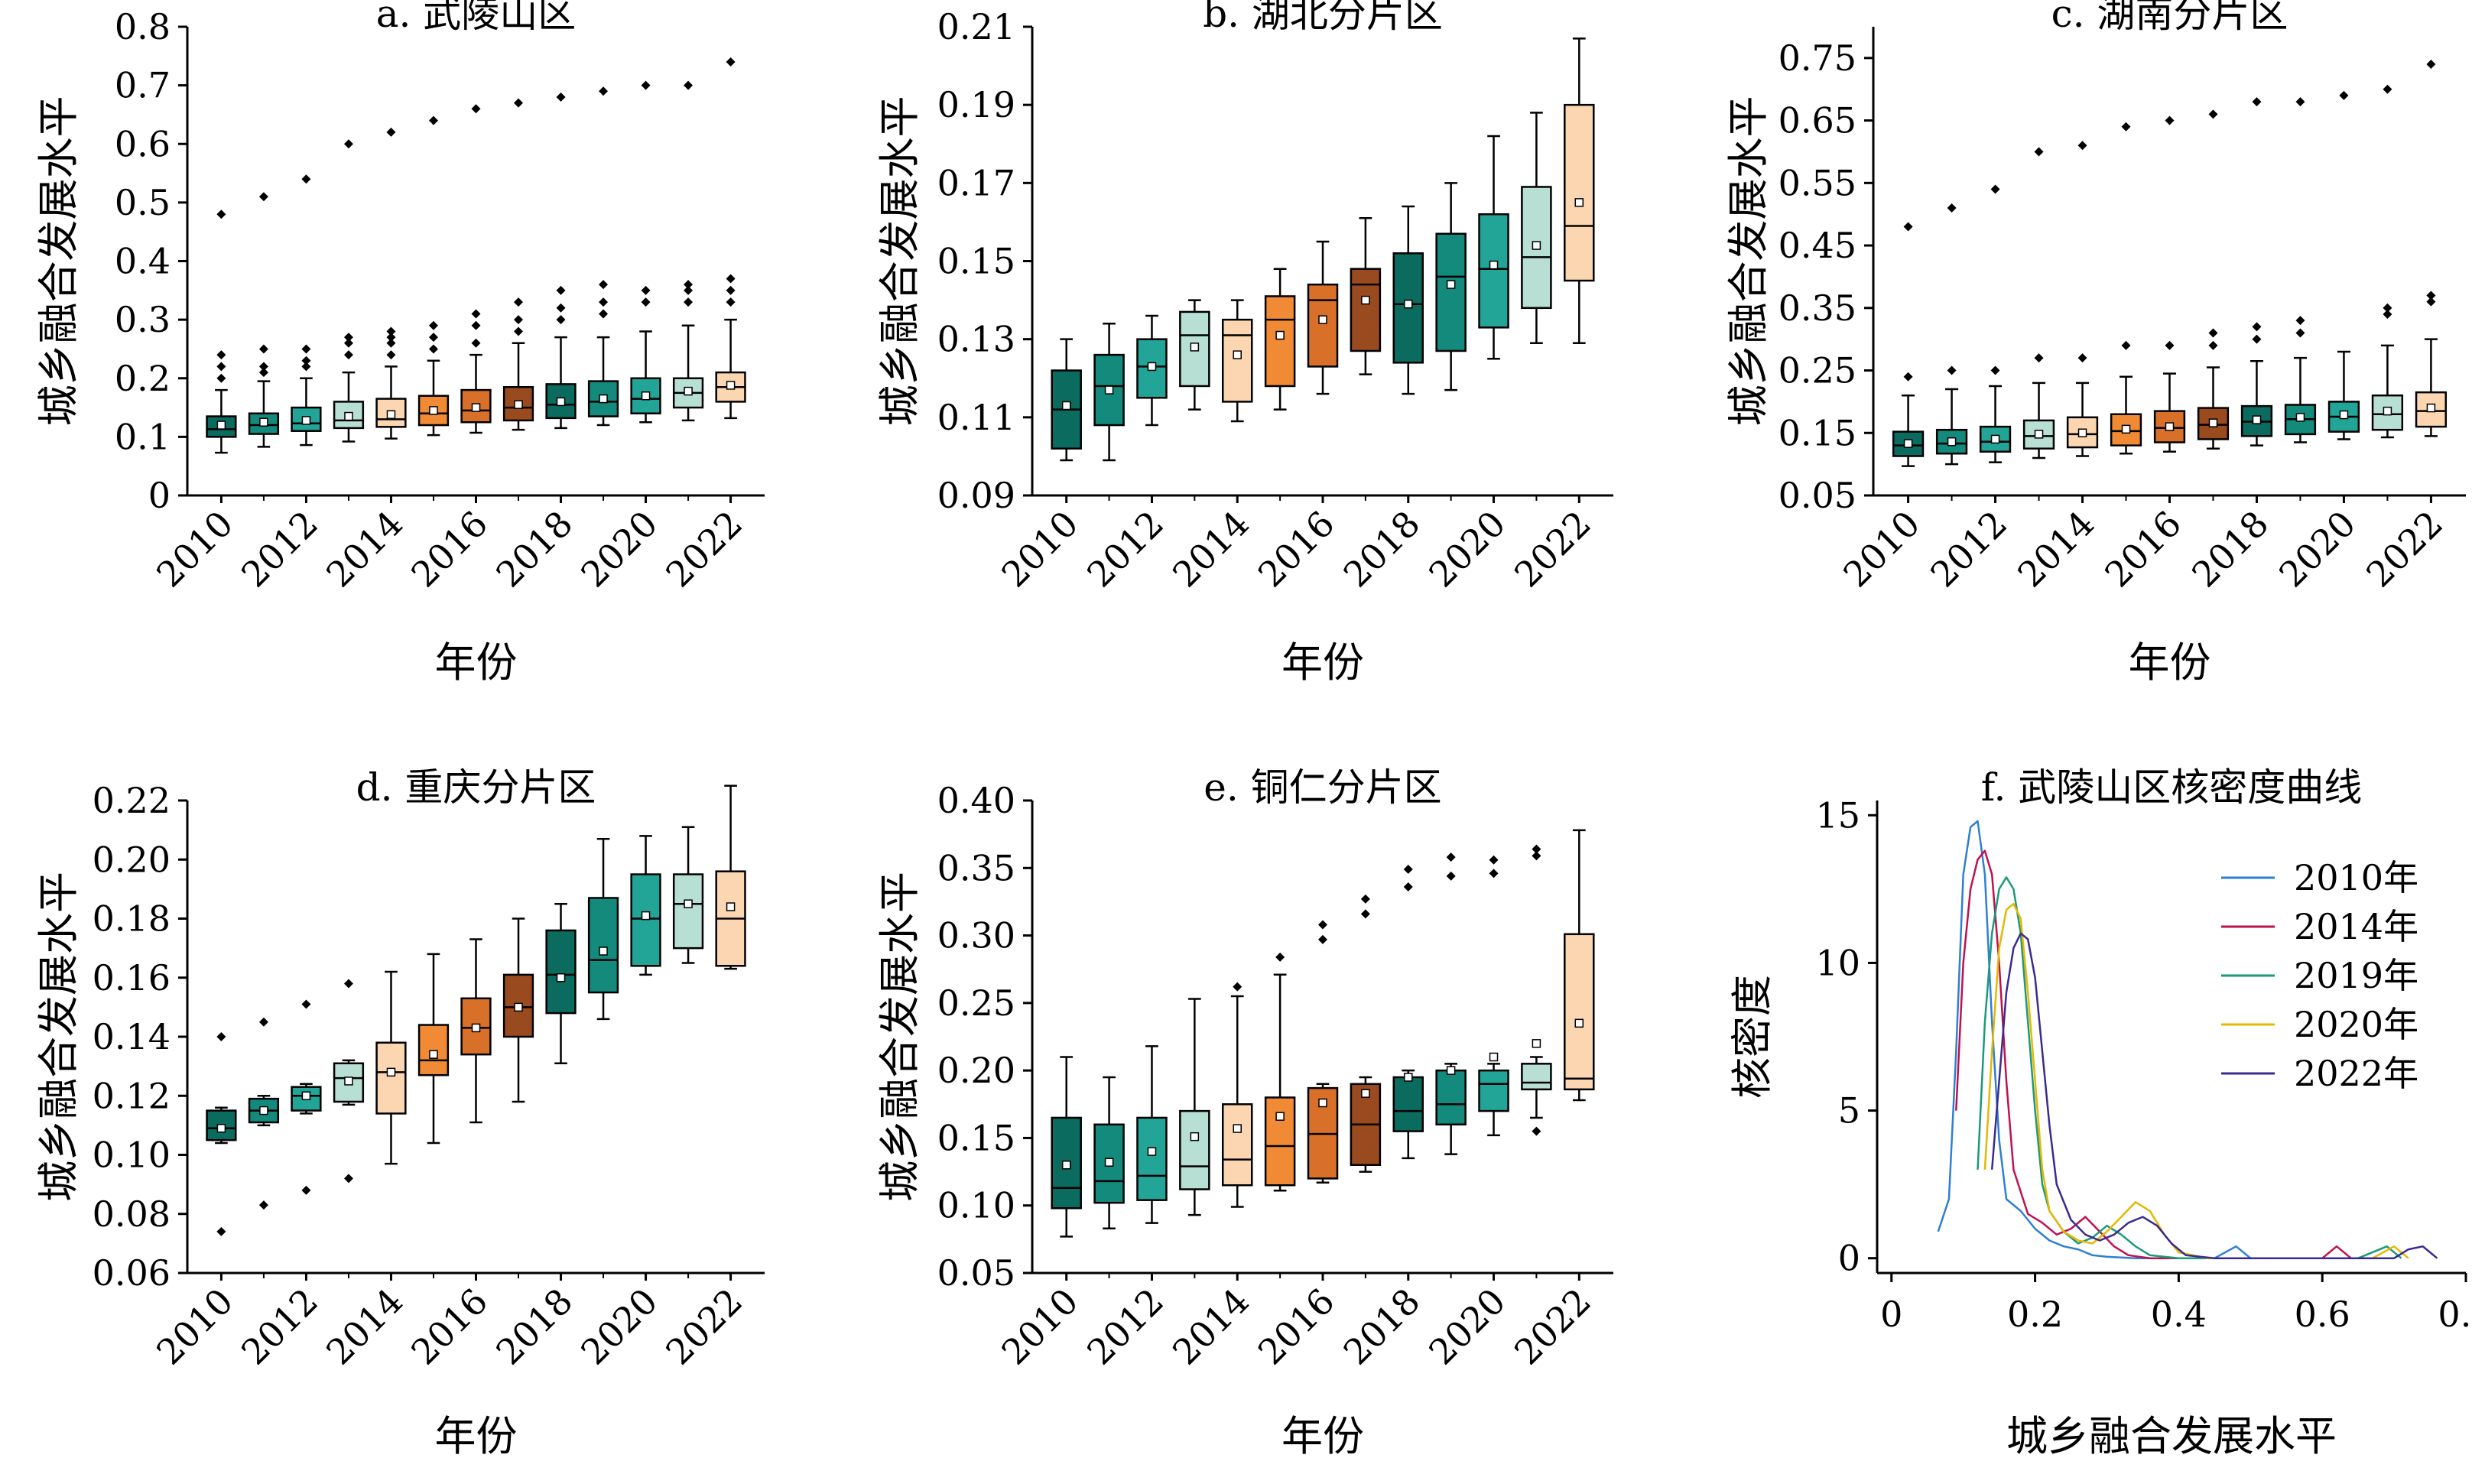  I want to click on box-2017, so click(2213, 279).